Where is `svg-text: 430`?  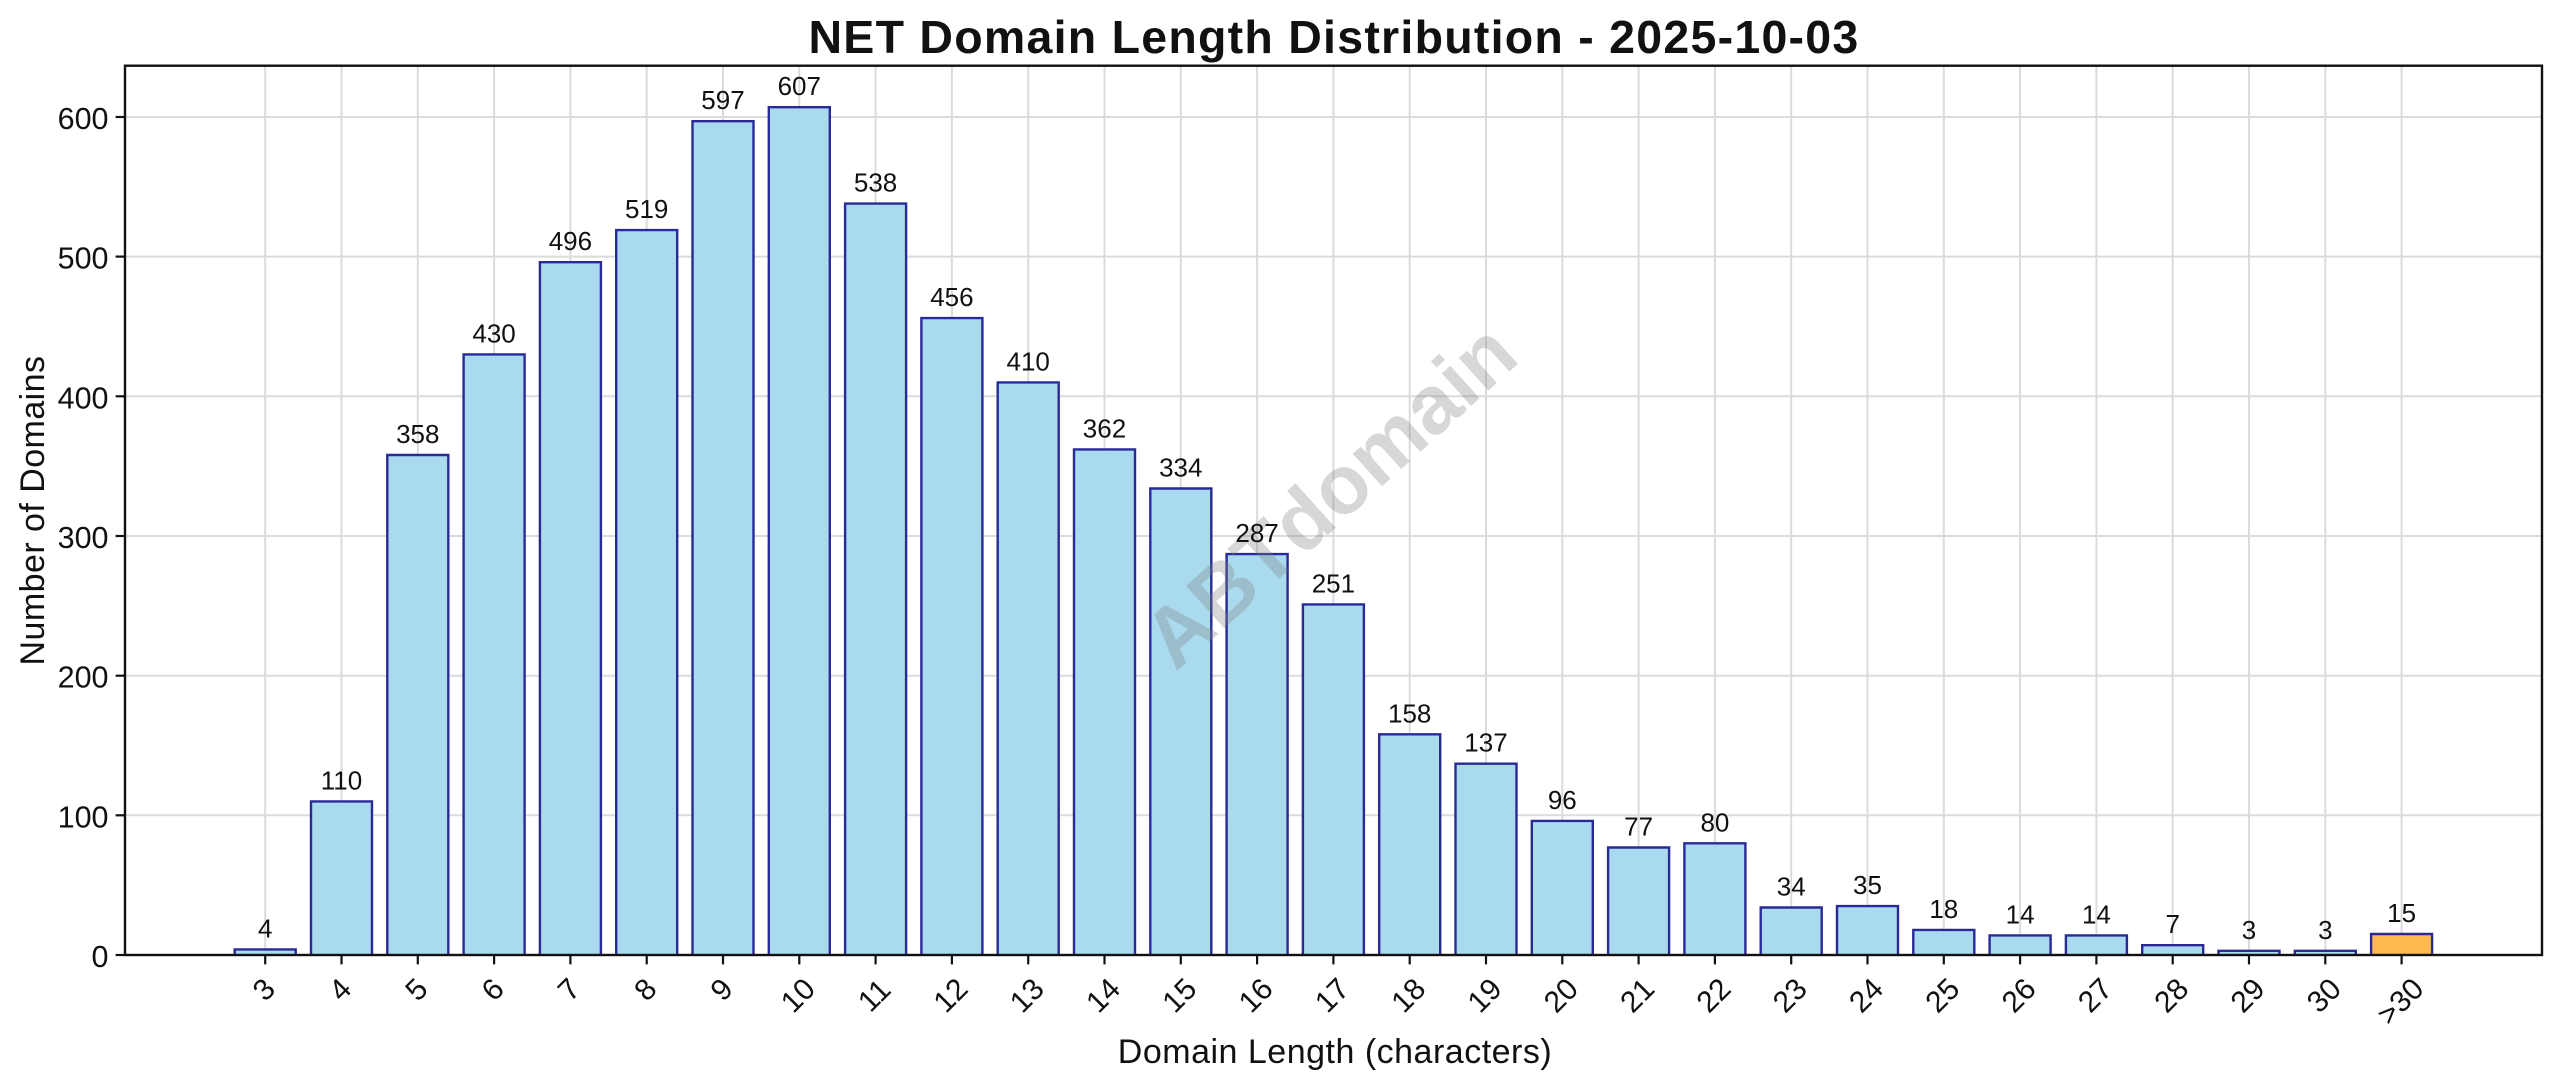
svg-text: 430 is located at coordinates (493, 333).